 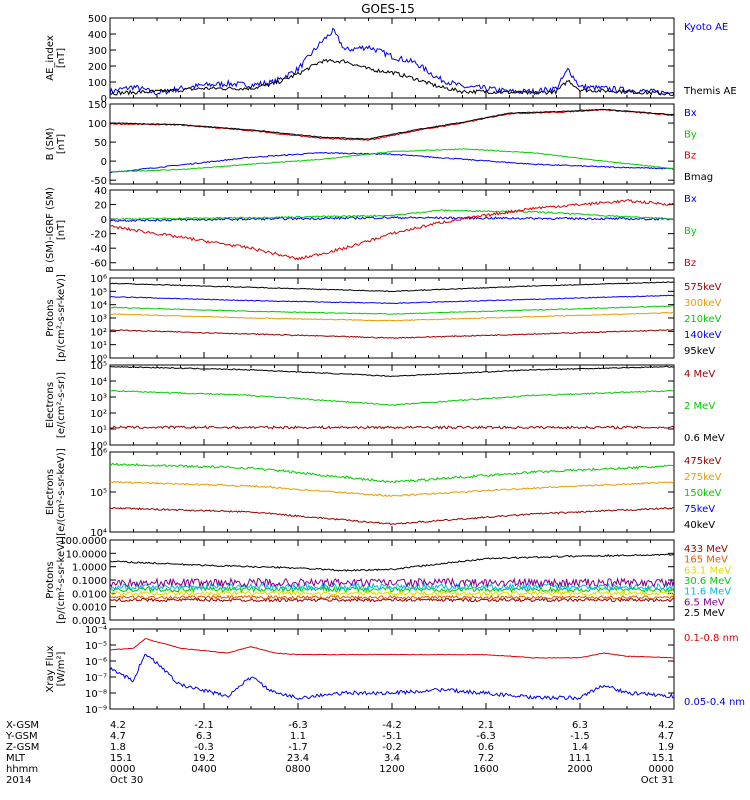 I want to click on legend-bz: Bz, so click(x=690, y=156).